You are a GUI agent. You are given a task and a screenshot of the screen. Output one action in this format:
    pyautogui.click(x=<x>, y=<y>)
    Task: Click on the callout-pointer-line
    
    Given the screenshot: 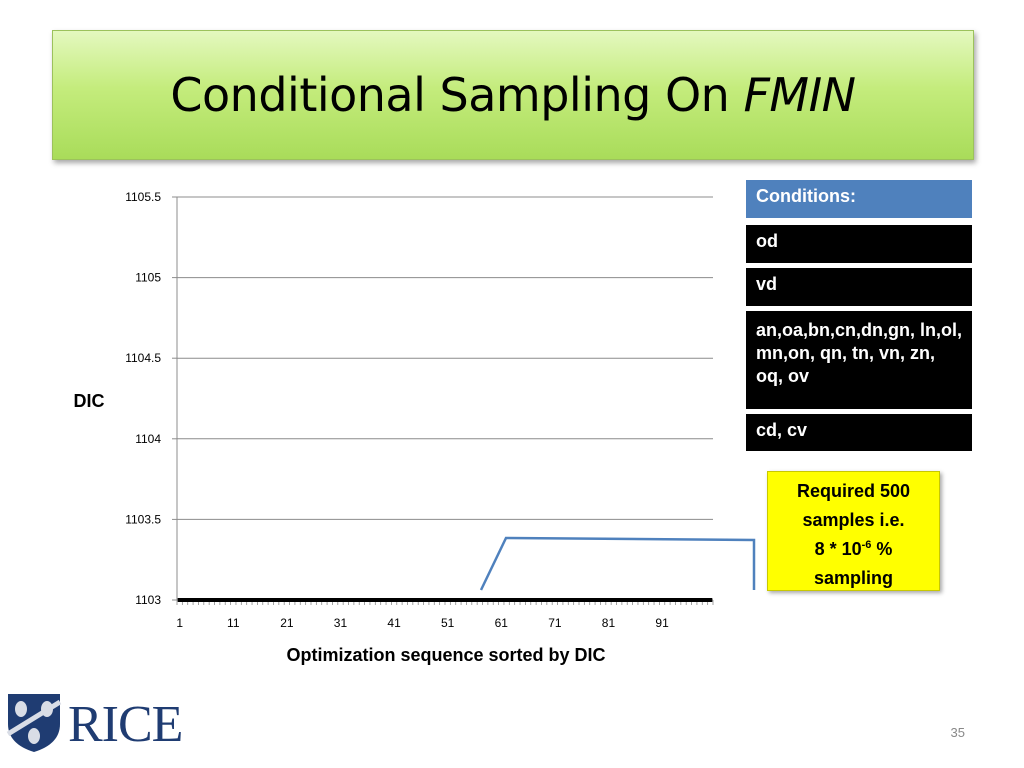 What is the action you would take?
    pyautogui.click(x=617, y=563)
    